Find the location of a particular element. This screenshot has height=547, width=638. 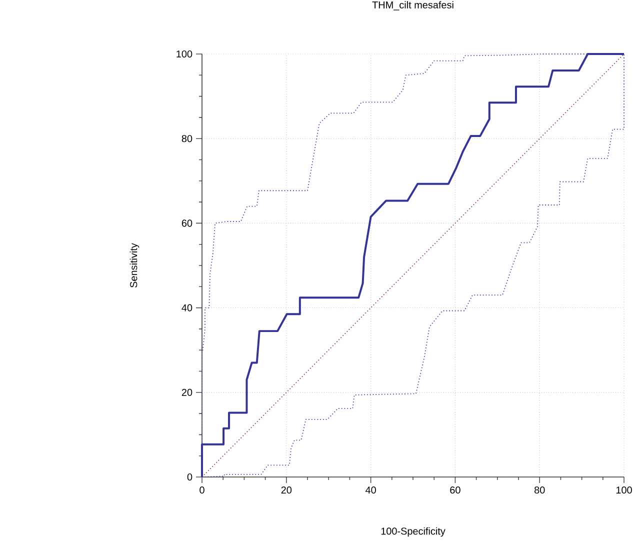

chart-title: THM_cilt mesafesi is located at coordinates (413, 5).